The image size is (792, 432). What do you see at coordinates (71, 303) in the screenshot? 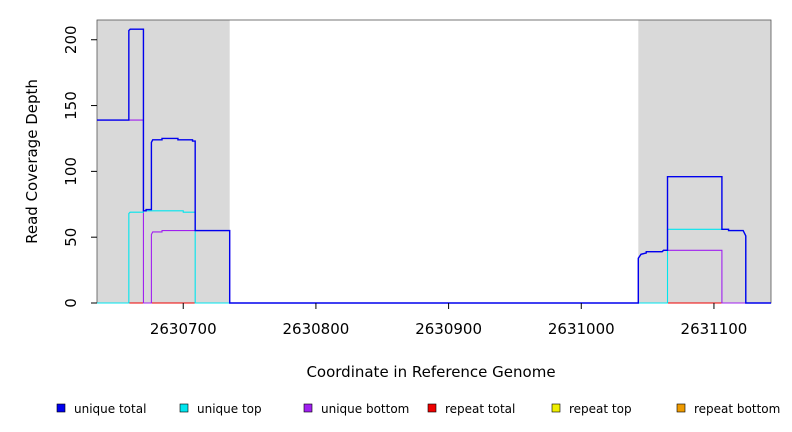
I see `y-tick-label: 0` at bounding box center [71, 303].